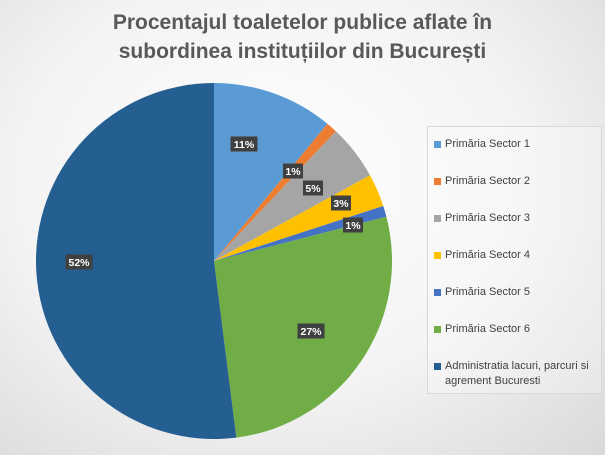 The height and width of the screenshot is (455, 605). I want to click on data-label-text: 5%, so click(313, 189).